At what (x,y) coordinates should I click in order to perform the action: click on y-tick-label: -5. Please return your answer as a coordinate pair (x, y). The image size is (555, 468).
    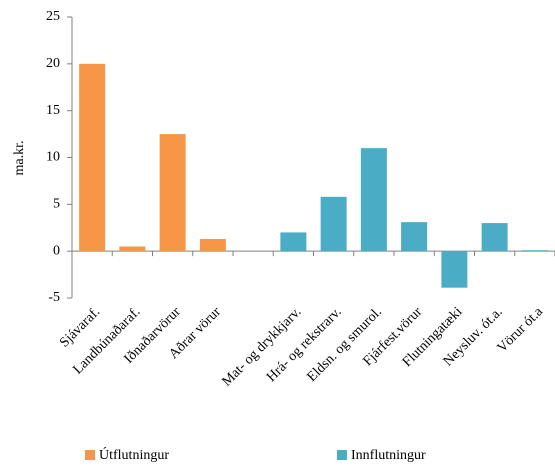
    Looking at the image, I should click on (54, 297).